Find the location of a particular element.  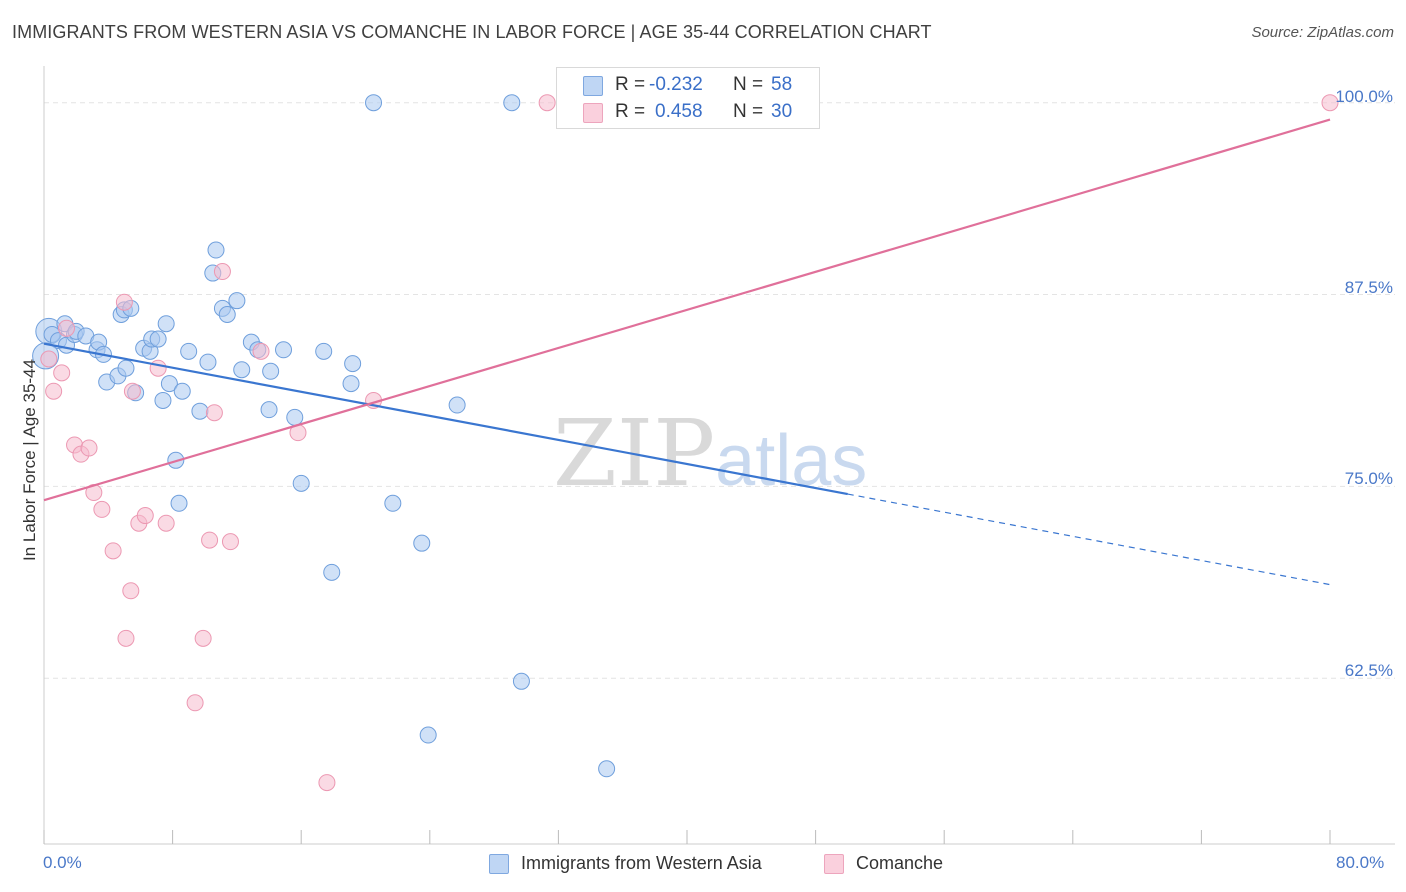

r-value: 0.458 is located at coordinates (679, 111).